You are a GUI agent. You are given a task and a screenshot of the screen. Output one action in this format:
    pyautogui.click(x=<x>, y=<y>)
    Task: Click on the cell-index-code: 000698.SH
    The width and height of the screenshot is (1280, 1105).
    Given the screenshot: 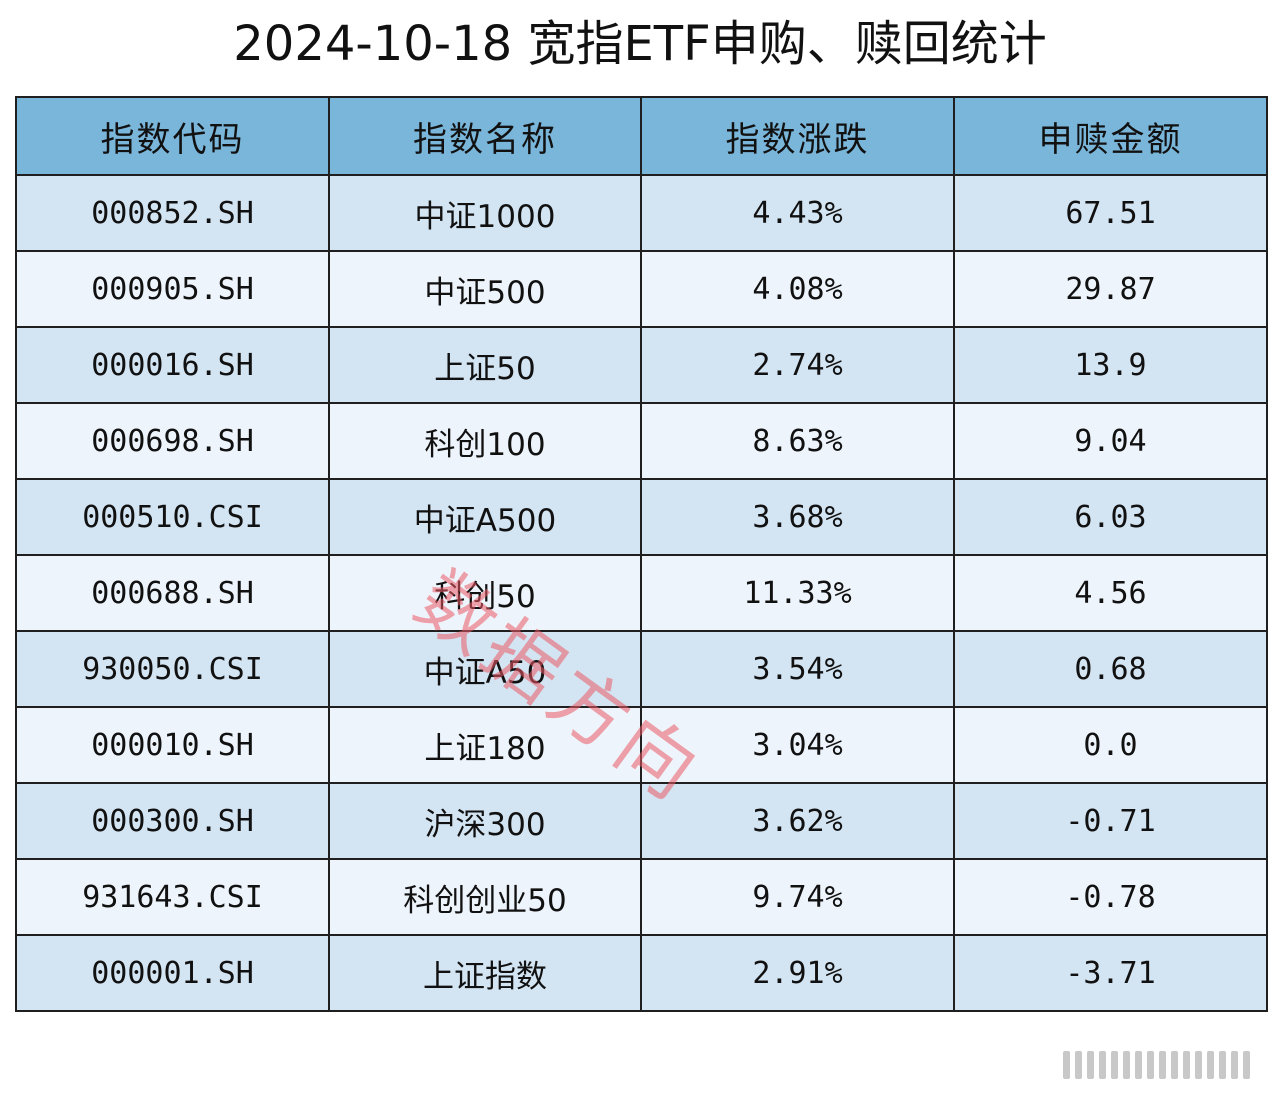 What is the action you would take?
    pyautogui.click(x=172, y=441)
    